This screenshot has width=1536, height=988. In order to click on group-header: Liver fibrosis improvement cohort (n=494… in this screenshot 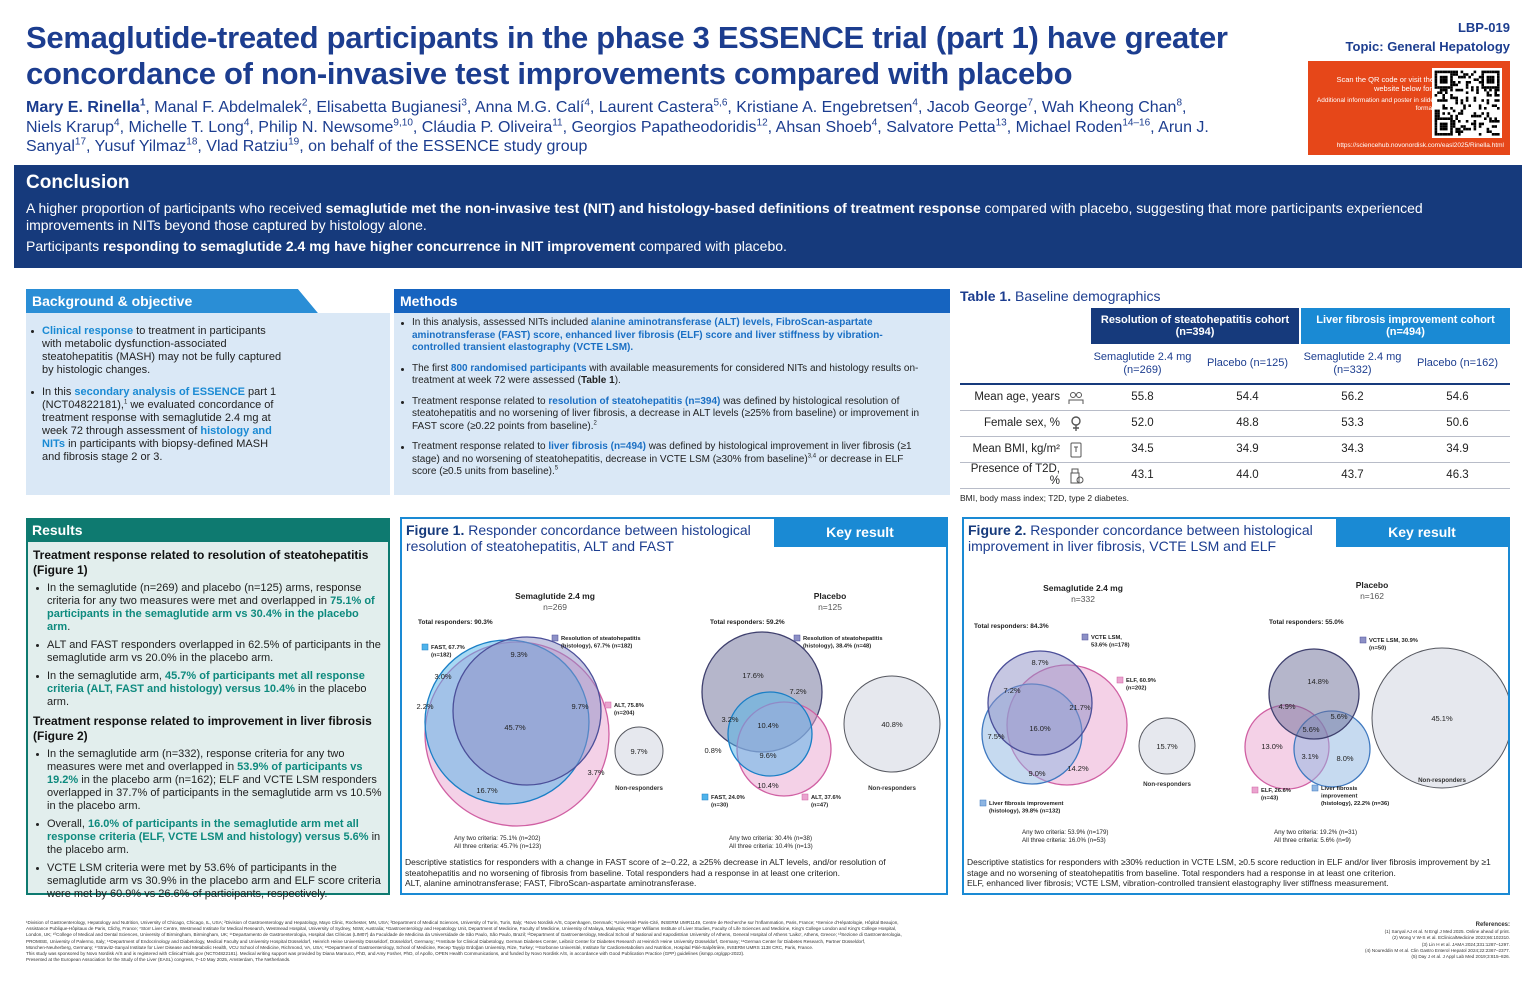, I will do `click(1404, 326)`.